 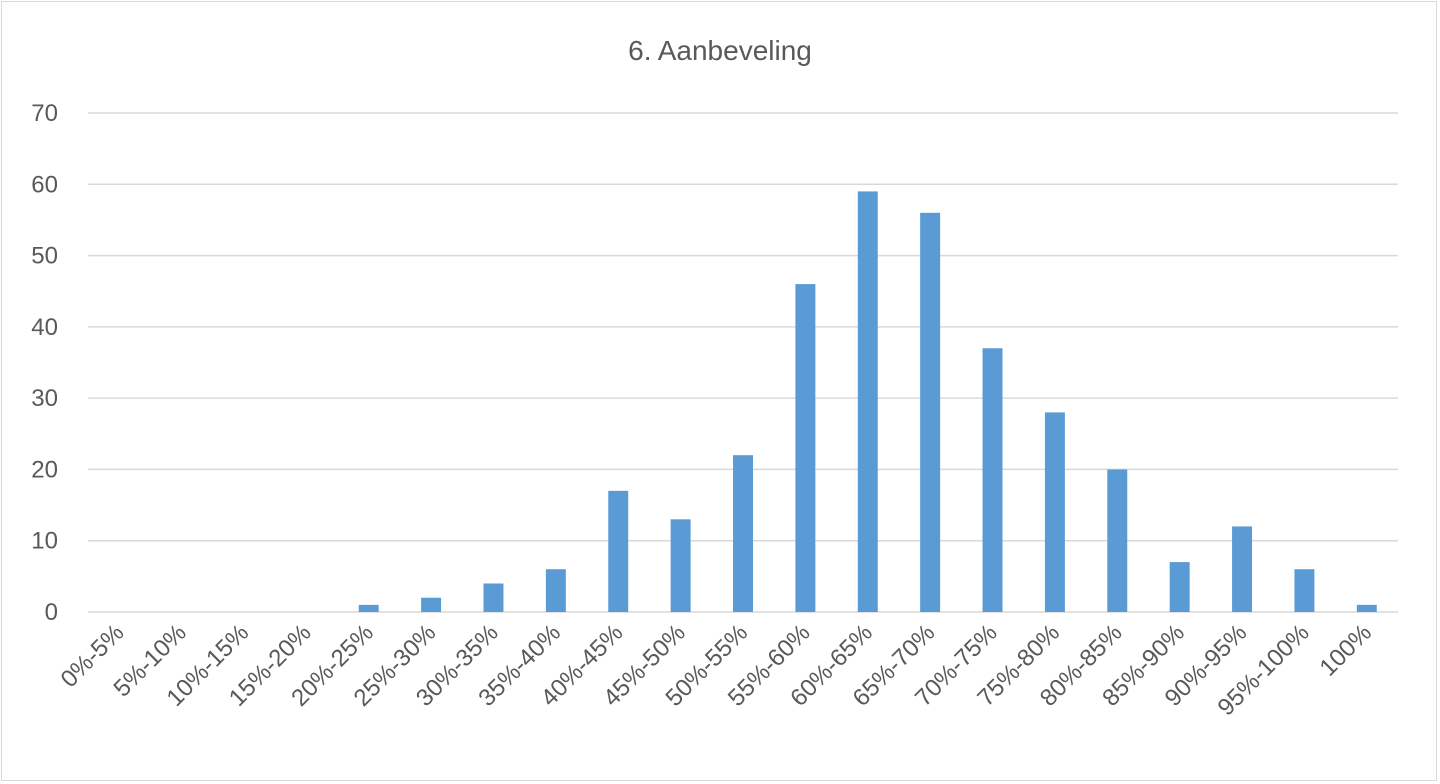 What do you see at coordinates (44, 184) in the screenshot?
I see `y-tick-label: 60` at bounding box center [44, 184].